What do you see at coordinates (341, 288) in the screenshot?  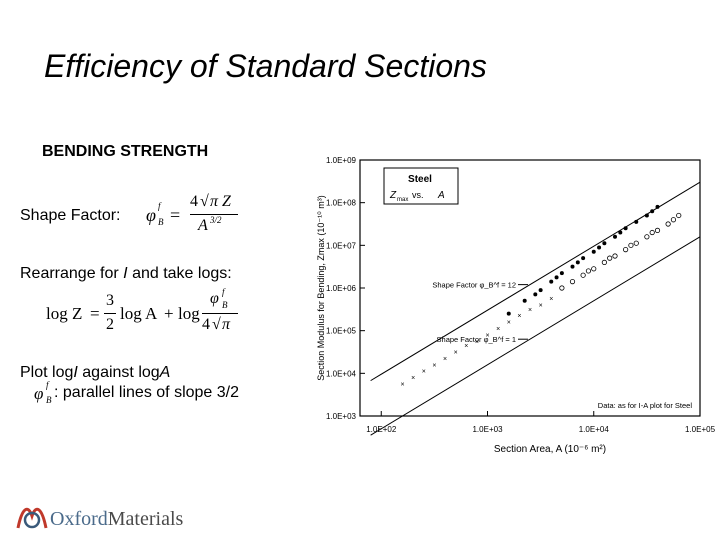 I see `y-tick-label: 1.0E+06` at bounding box center [341, 288].